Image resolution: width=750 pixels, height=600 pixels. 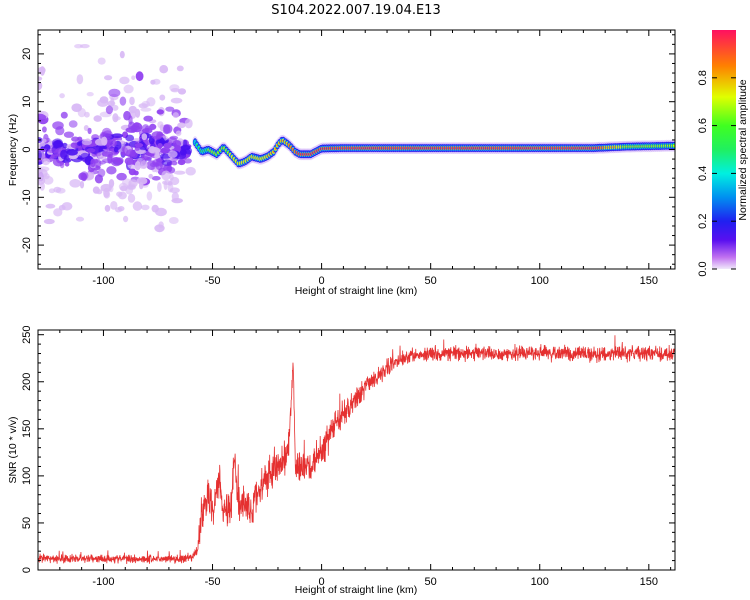 What do you see at coordinates (27, 245) in the screenshot?
I see `y-tick-label: -20` at bounding box center [27, 245].